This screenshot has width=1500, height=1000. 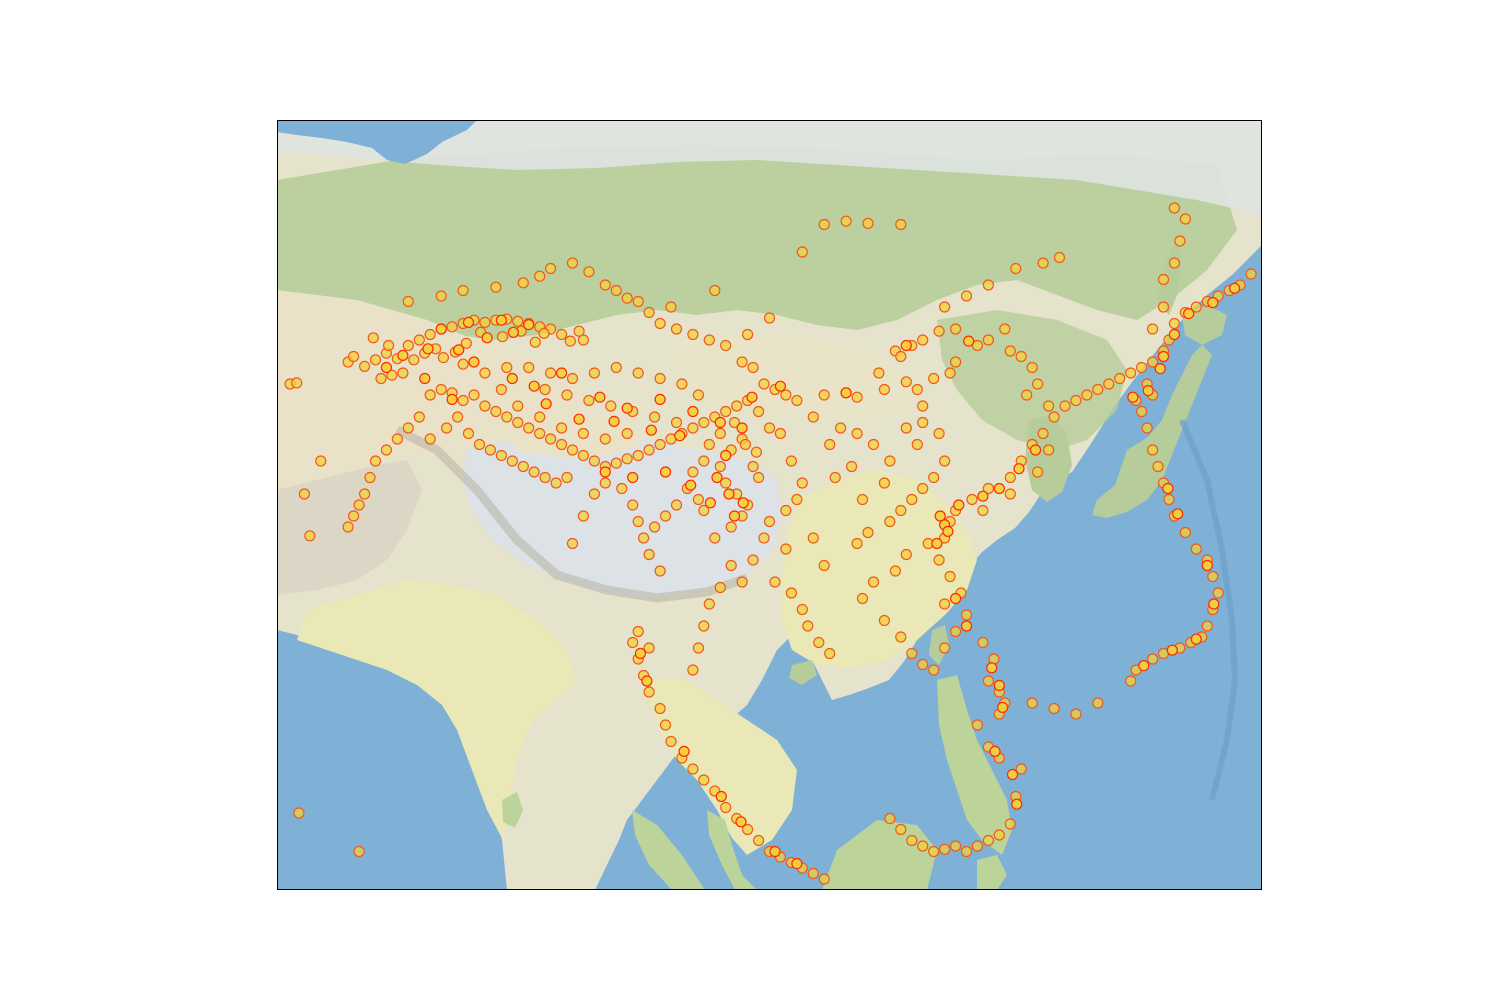 What do you see at coordinates (1032, 380) in the screenshot?
I see `manchuria-green` at bounding box center [1032, 380].